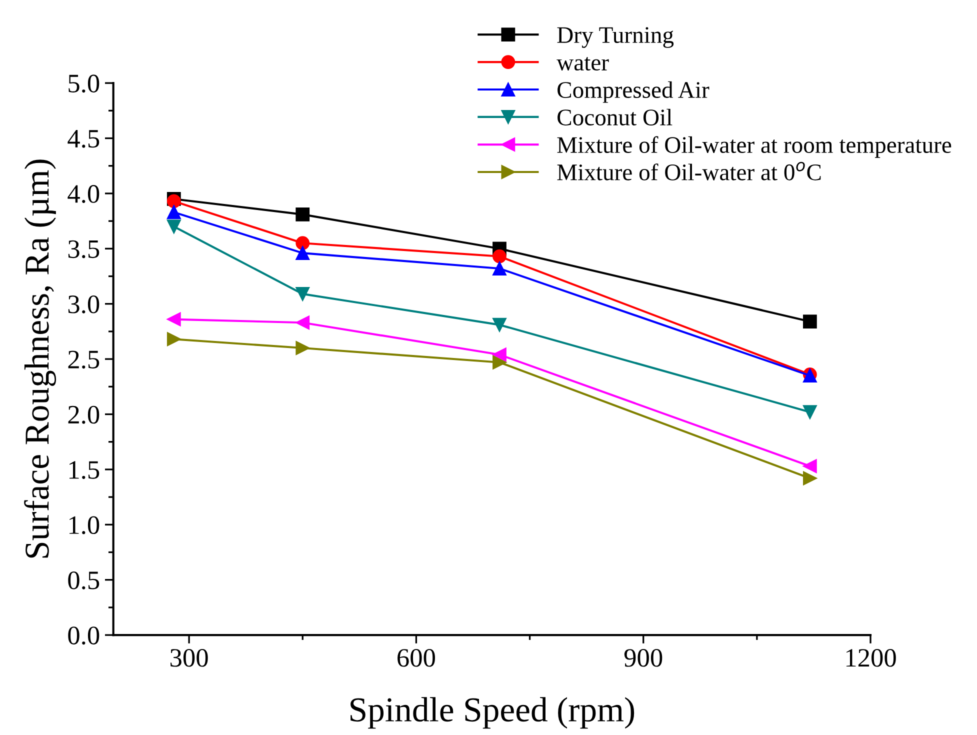  Describe the element at coordinates (615, 37) in the screenshot. I see `legend-label: Dry Turning` at that location.